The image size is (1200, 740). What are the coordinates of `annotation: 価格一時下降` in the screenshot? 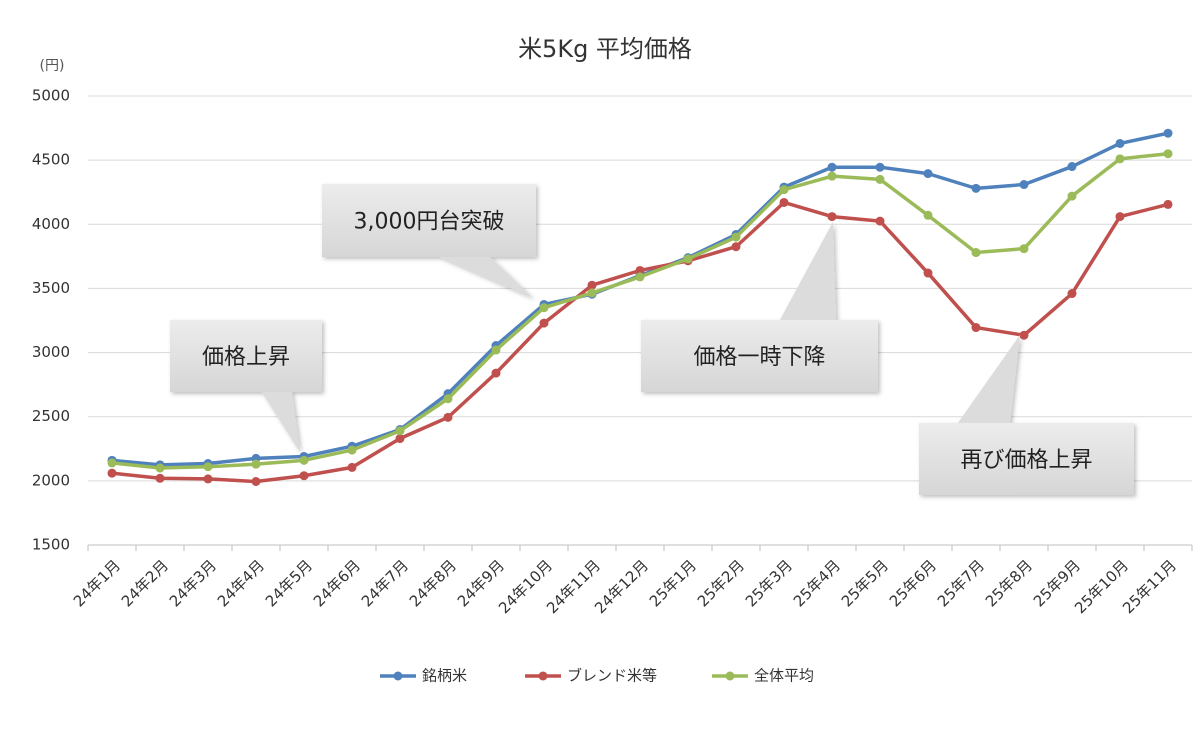 It's located at (759, 357).